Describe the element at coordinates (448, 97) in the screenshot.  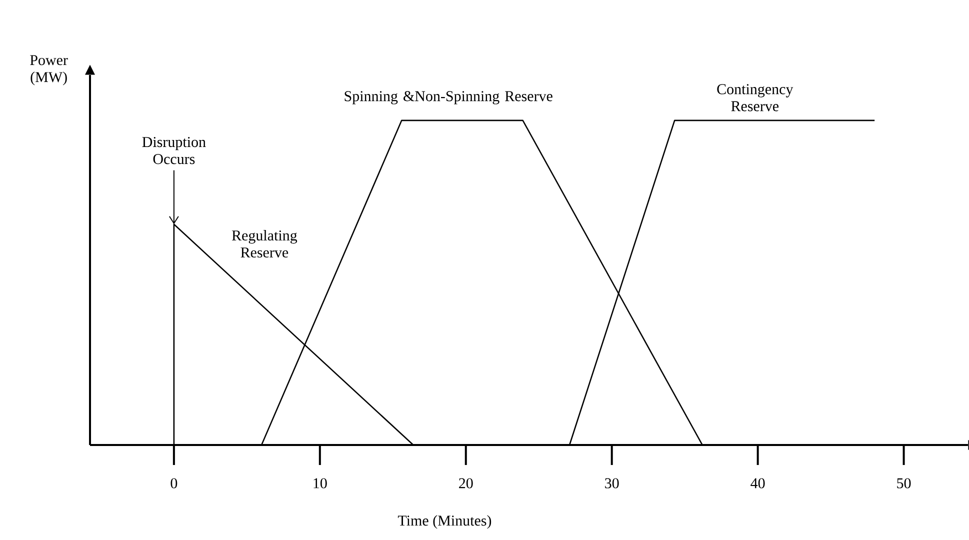
I see `series-label: Spinning &Non-Spinning Reserve` at that location.